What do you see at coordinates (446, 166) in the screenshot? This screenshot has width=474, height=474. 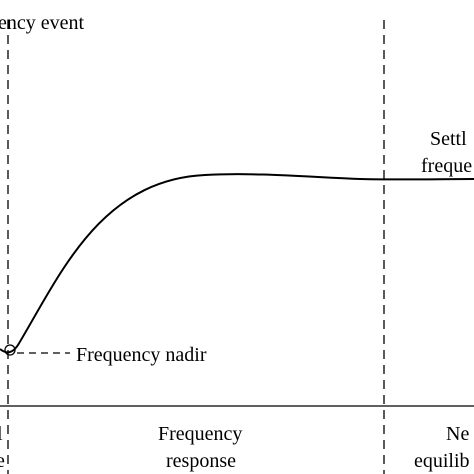 I see `settling-label-line2: freque` at bounding box center [446, 166].